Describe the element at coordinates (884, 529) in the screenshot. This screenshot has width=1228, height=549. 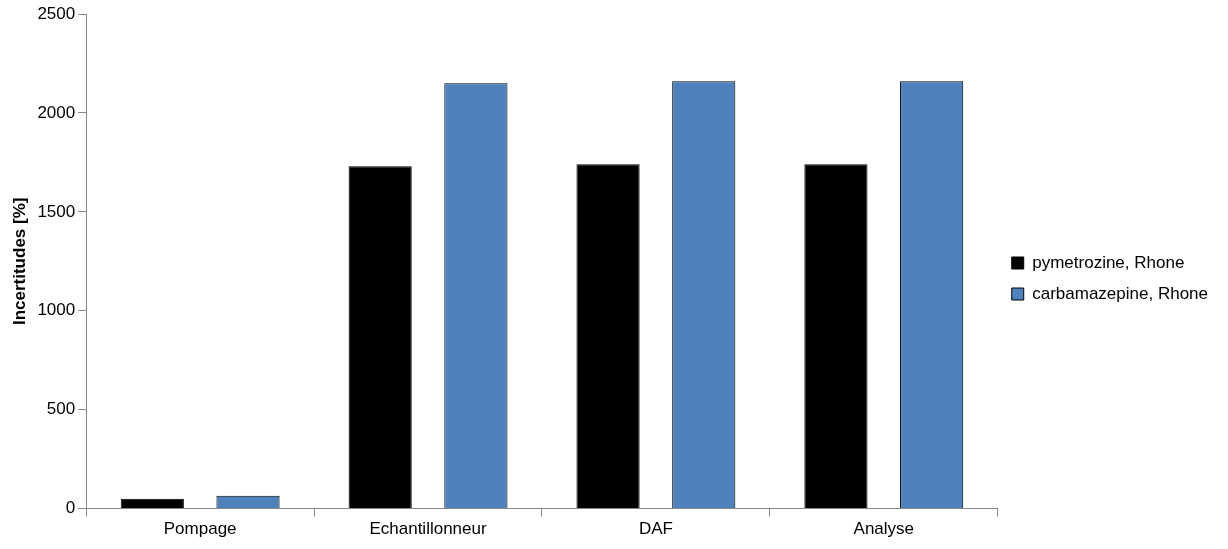
I see `x-tick-label: Analyse` at that location.